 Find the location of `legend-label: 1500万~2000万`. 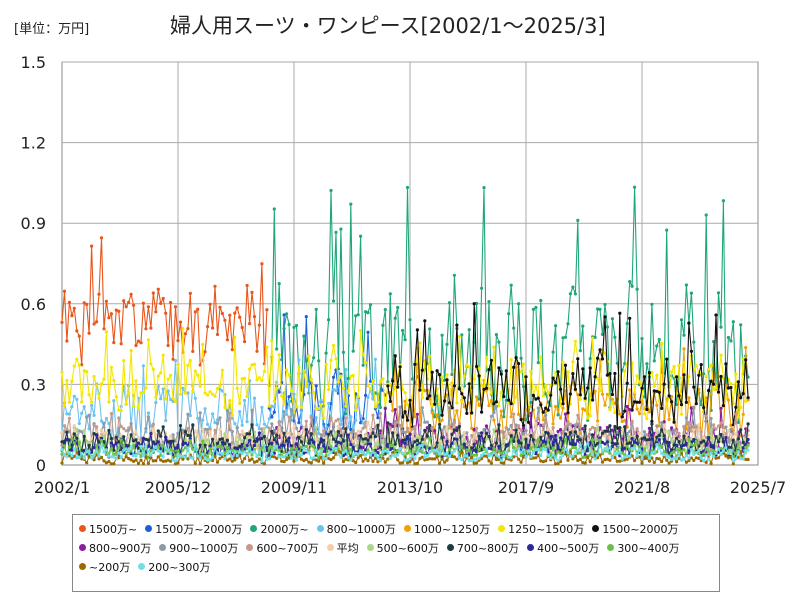

legend-label: 1500万~2000万 is located at coordinates (199, 529).